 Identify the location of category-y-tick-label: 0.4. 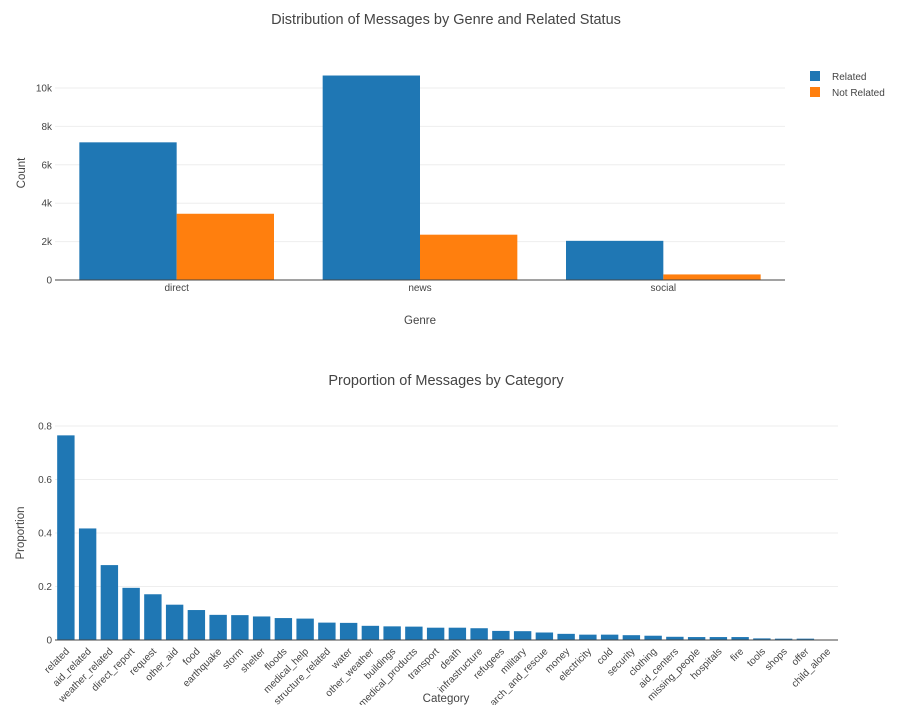
(45, 534).